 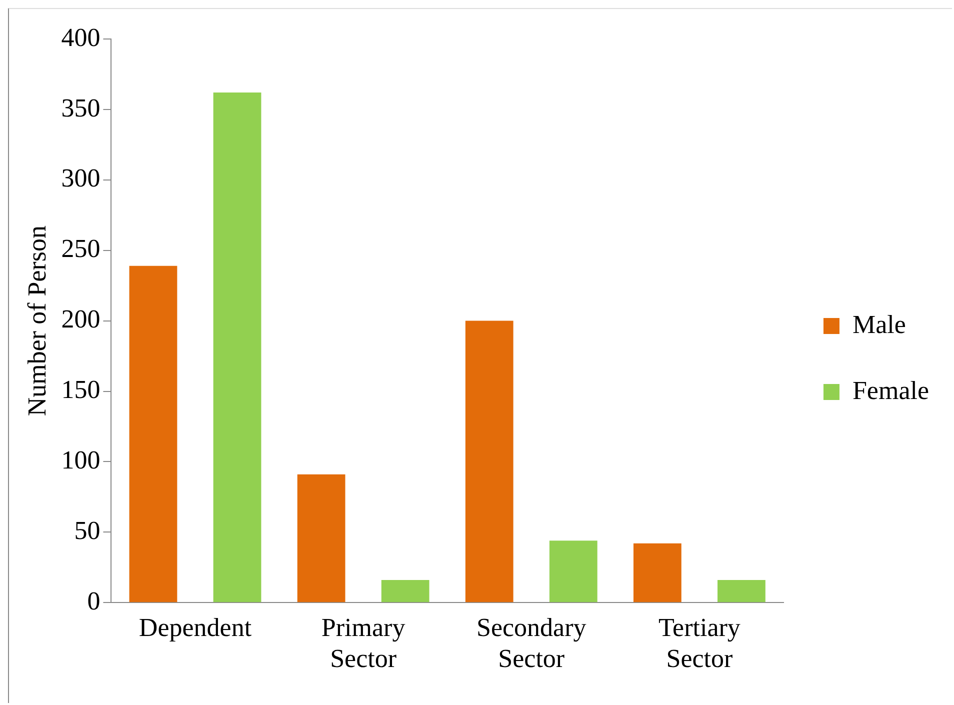 What do you see at coordinates (80, 389) in the screenshot?
I see `y-tick-label: 150` at bounding box center [80, 389].